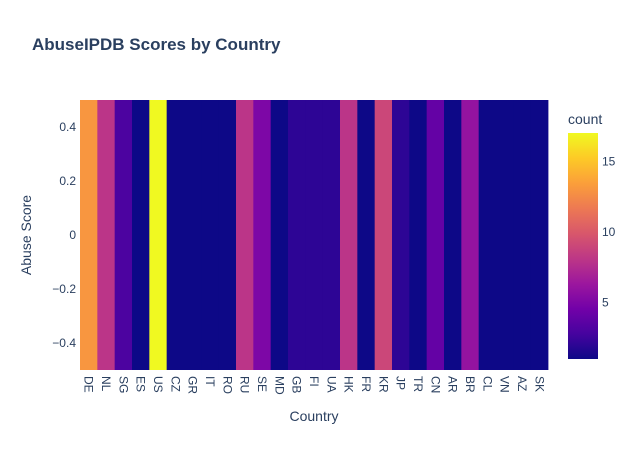 Image resolution: width=636 pixels, height=450 pixels. I want to click on colorbar-tick-label-5: 5, so click(605, 303).